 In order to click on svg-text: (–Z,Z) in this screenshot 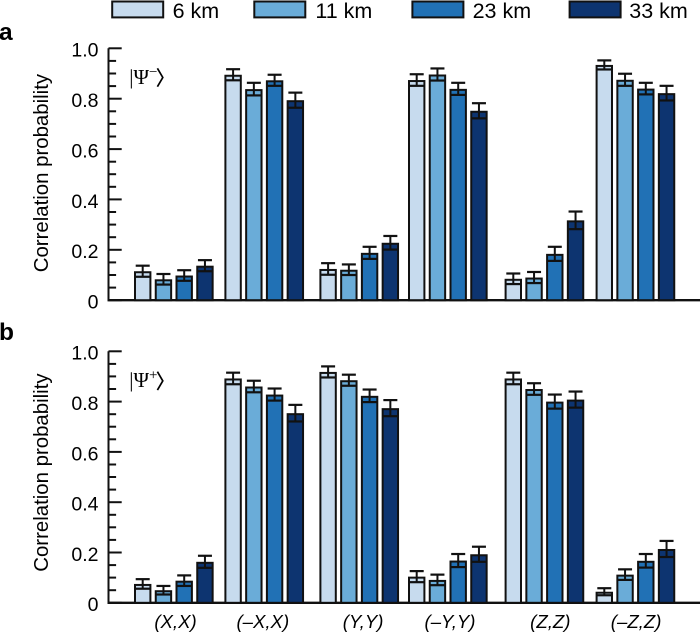, I will do `click(636, 621)`.